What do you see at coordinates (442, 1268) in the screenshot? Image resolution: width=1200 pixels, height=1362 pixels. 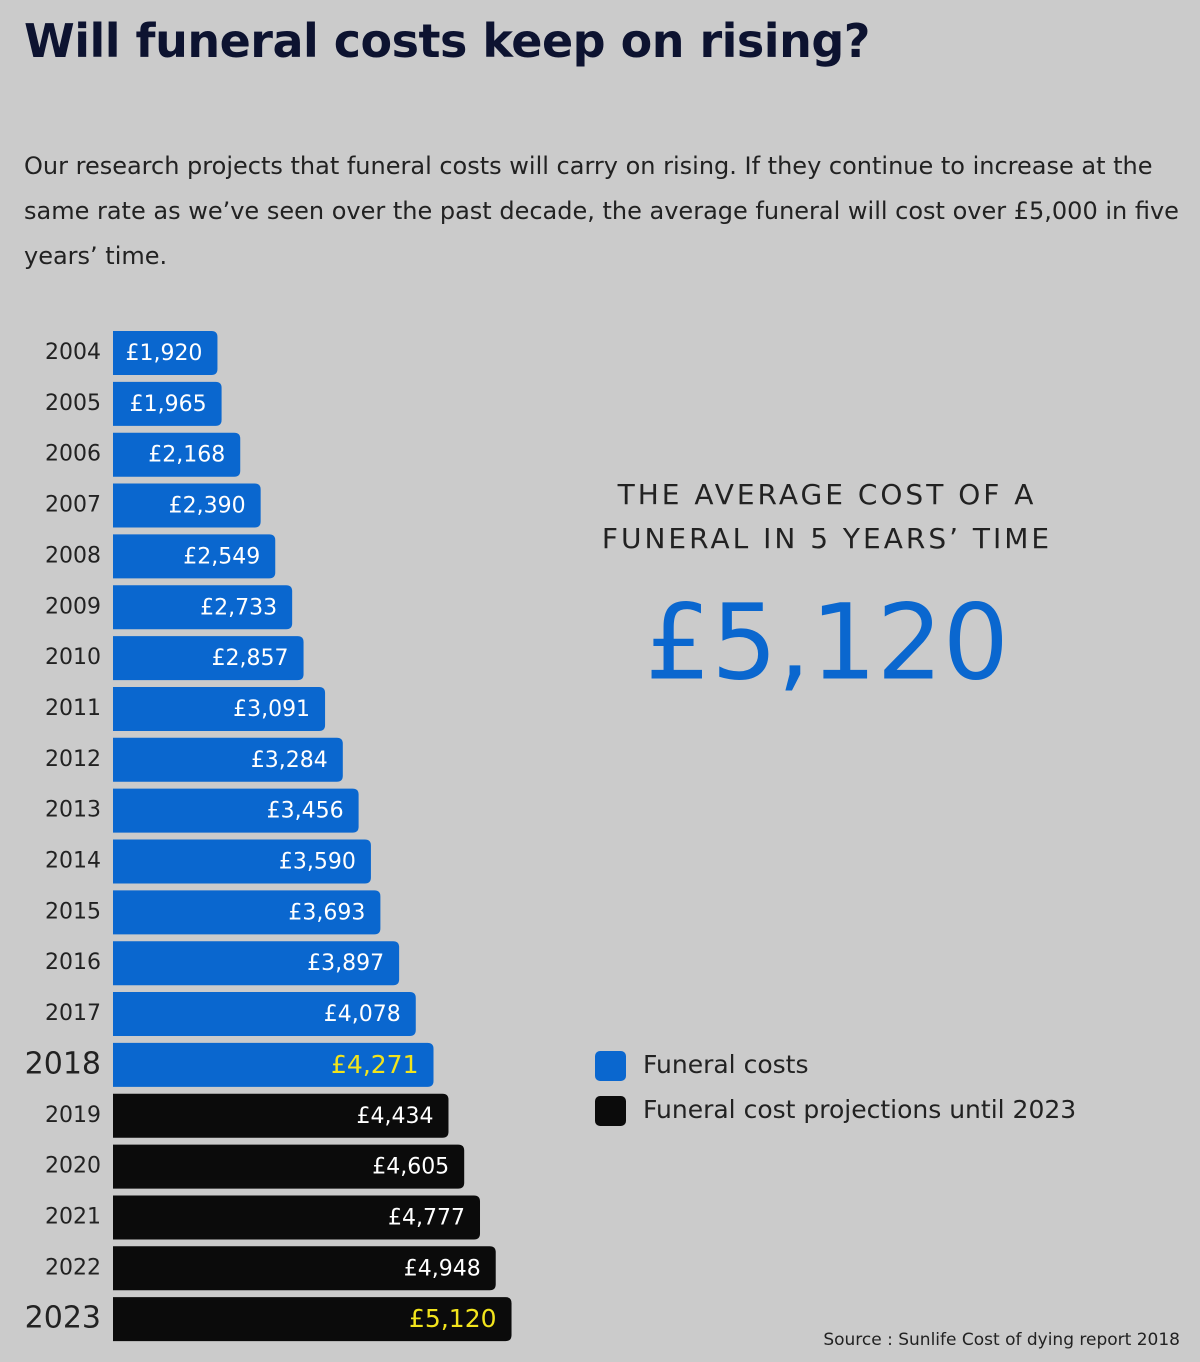 I see `value-label: £4,948` at bounding box center [442, 1268].